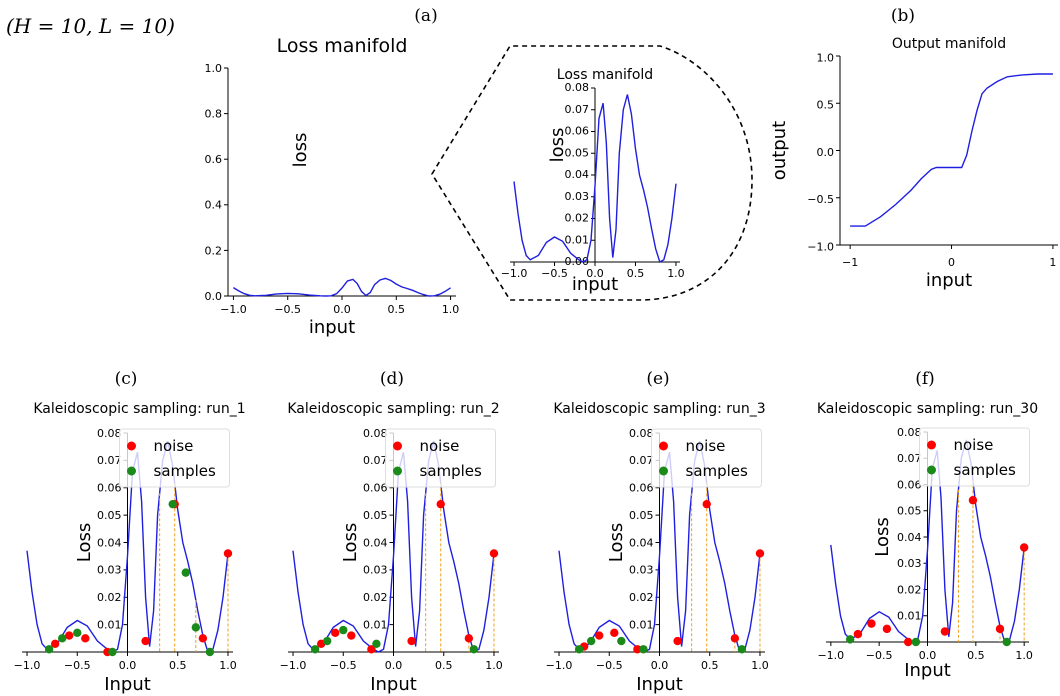 This screenshot has width=1060, height=696. Describe the element at coordinates (214, 250) in the screenshot. I see `y-tick-label: 0.2` at that location.